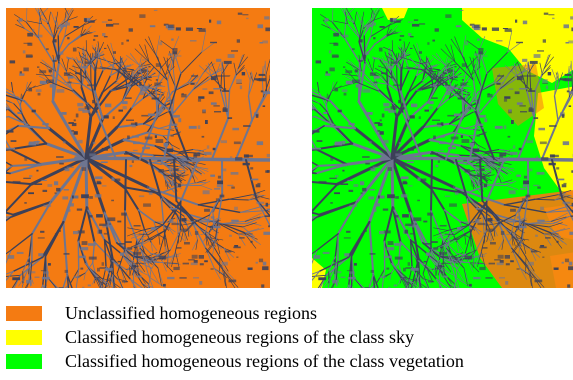  Describe the element at coordinates (24, 361) in the screenshot. I see `legend-swatch-vegetation` at that location.